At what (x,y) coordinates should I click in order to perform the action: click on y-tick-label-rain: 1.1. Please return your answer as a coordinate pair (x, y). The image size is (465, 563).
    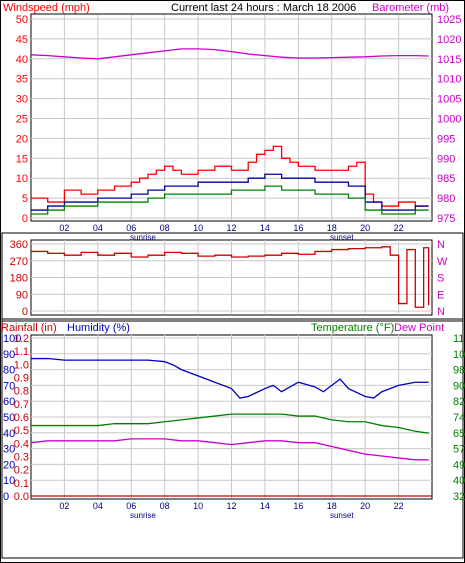
    Looking at the image, I should click on (21, 352).